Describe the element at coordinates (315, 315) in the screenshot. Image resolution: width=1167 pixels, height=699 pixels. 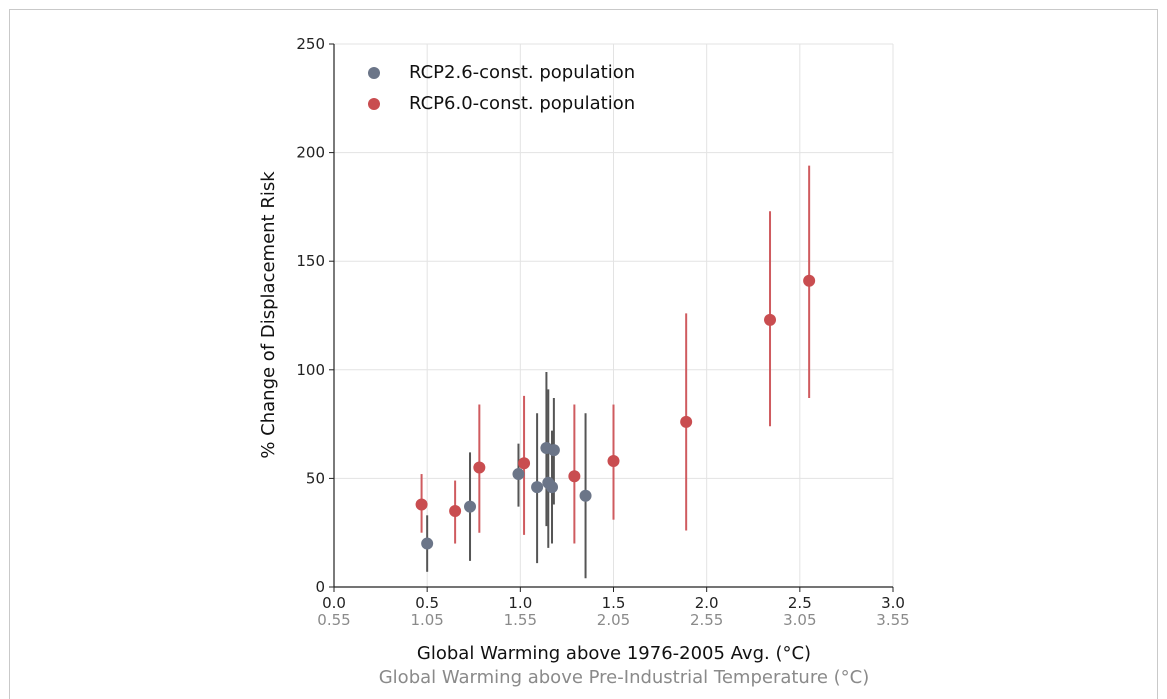
I see `y-axis-ticks: 0 50 100 150 200 250` at that location.